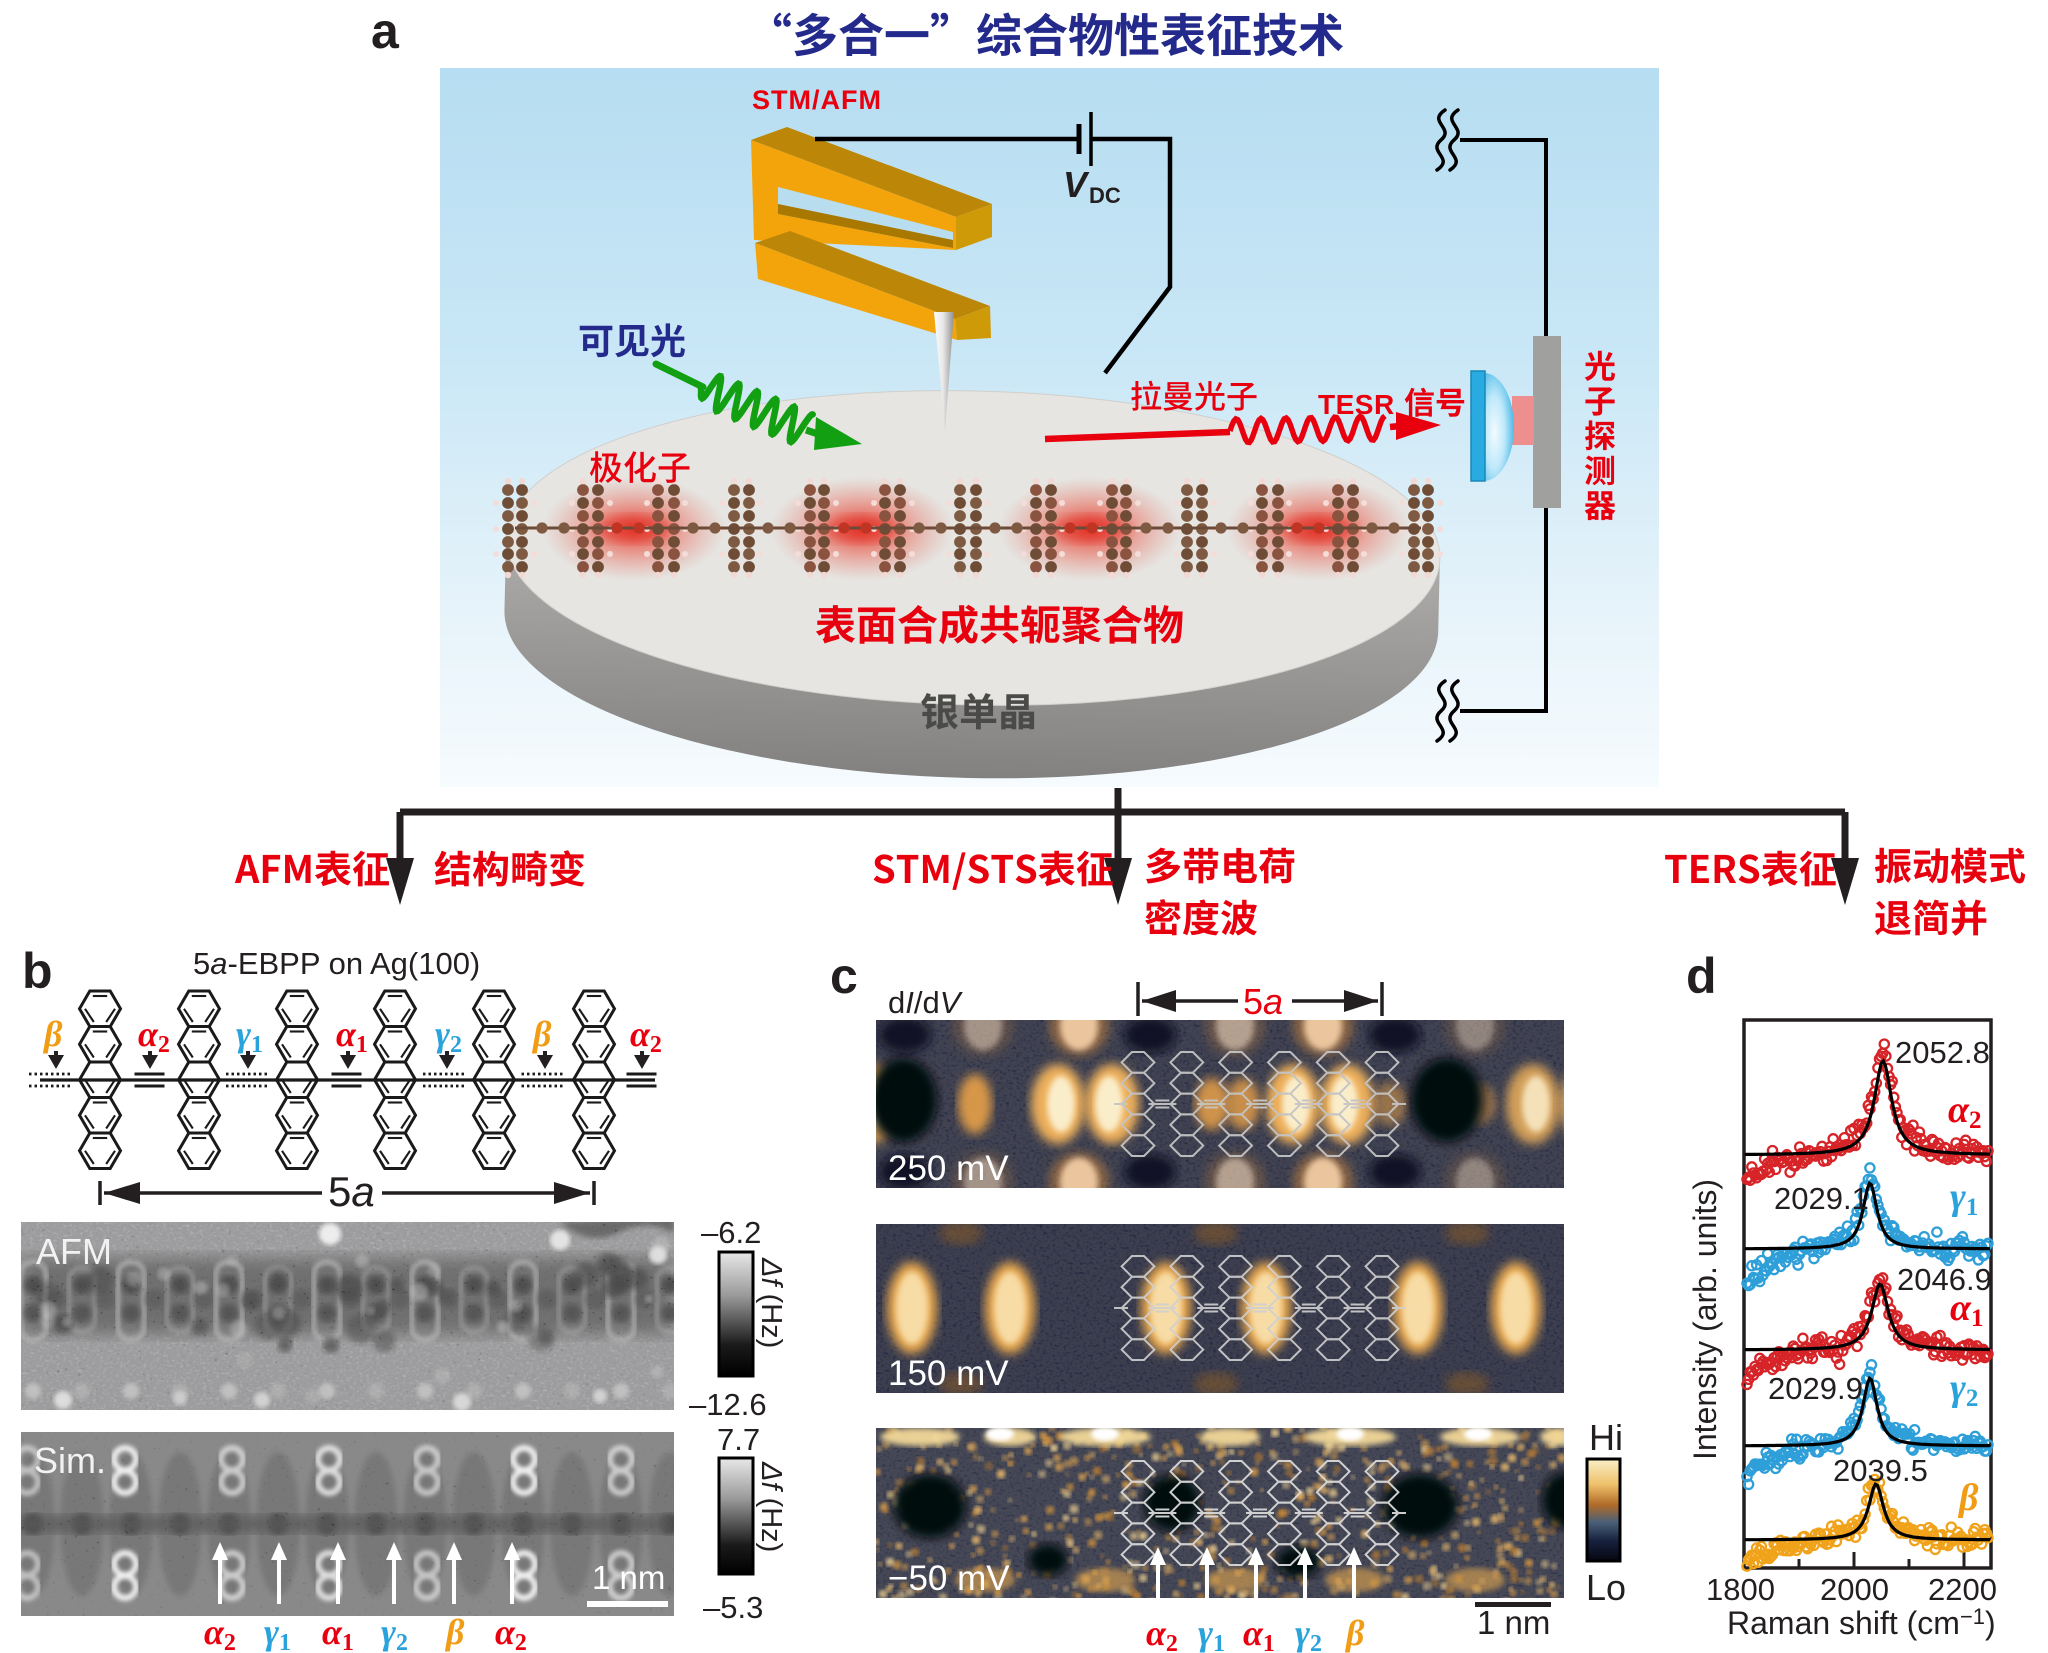  I want to click on svg-text: –6.2, so click(731, 1232).